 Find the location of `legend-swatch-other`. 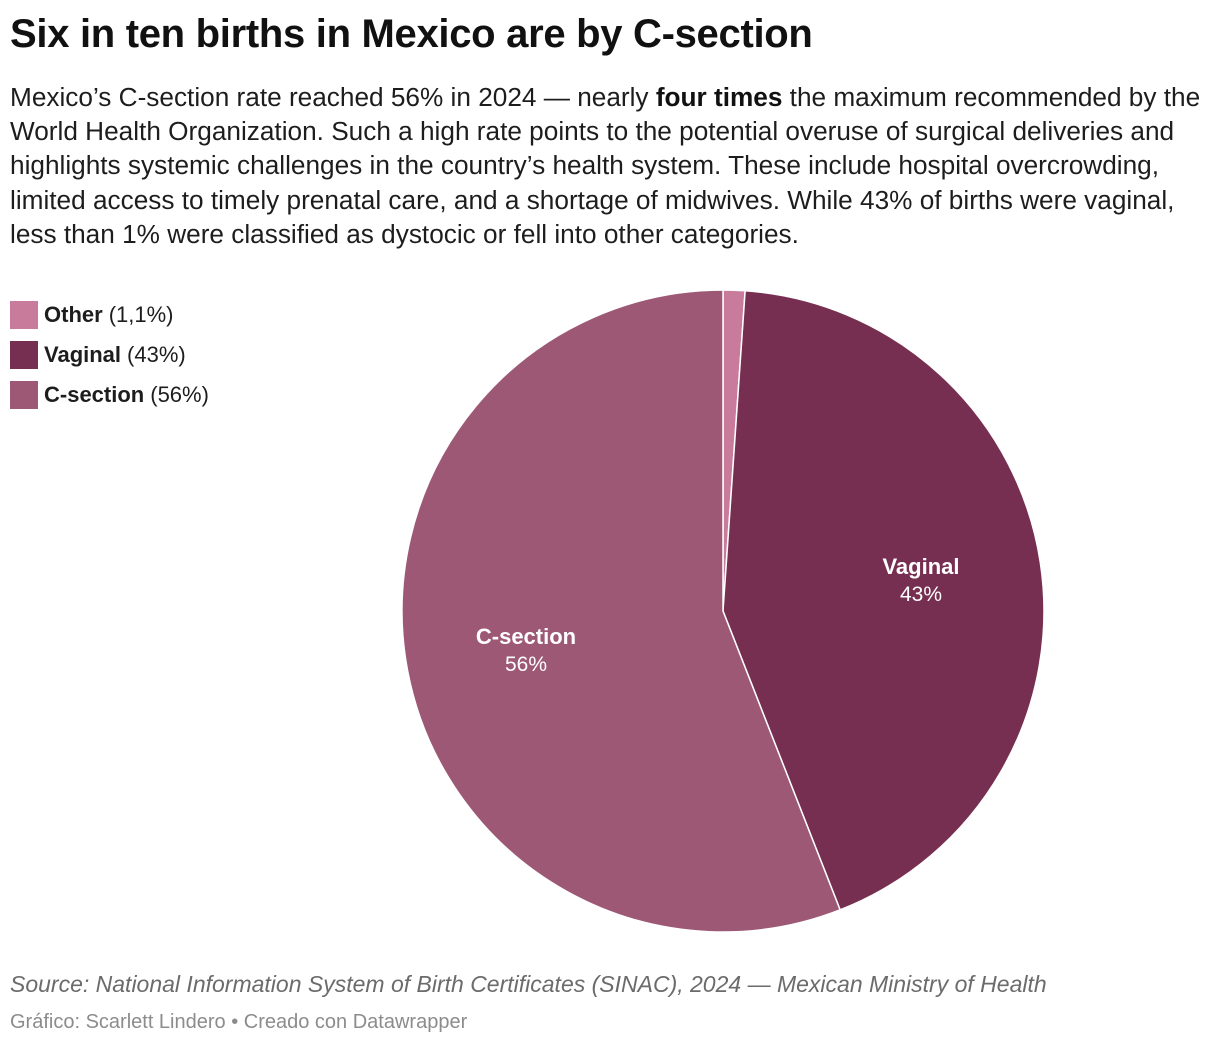

legend-swatch-other is located at coordinates (24, 315).